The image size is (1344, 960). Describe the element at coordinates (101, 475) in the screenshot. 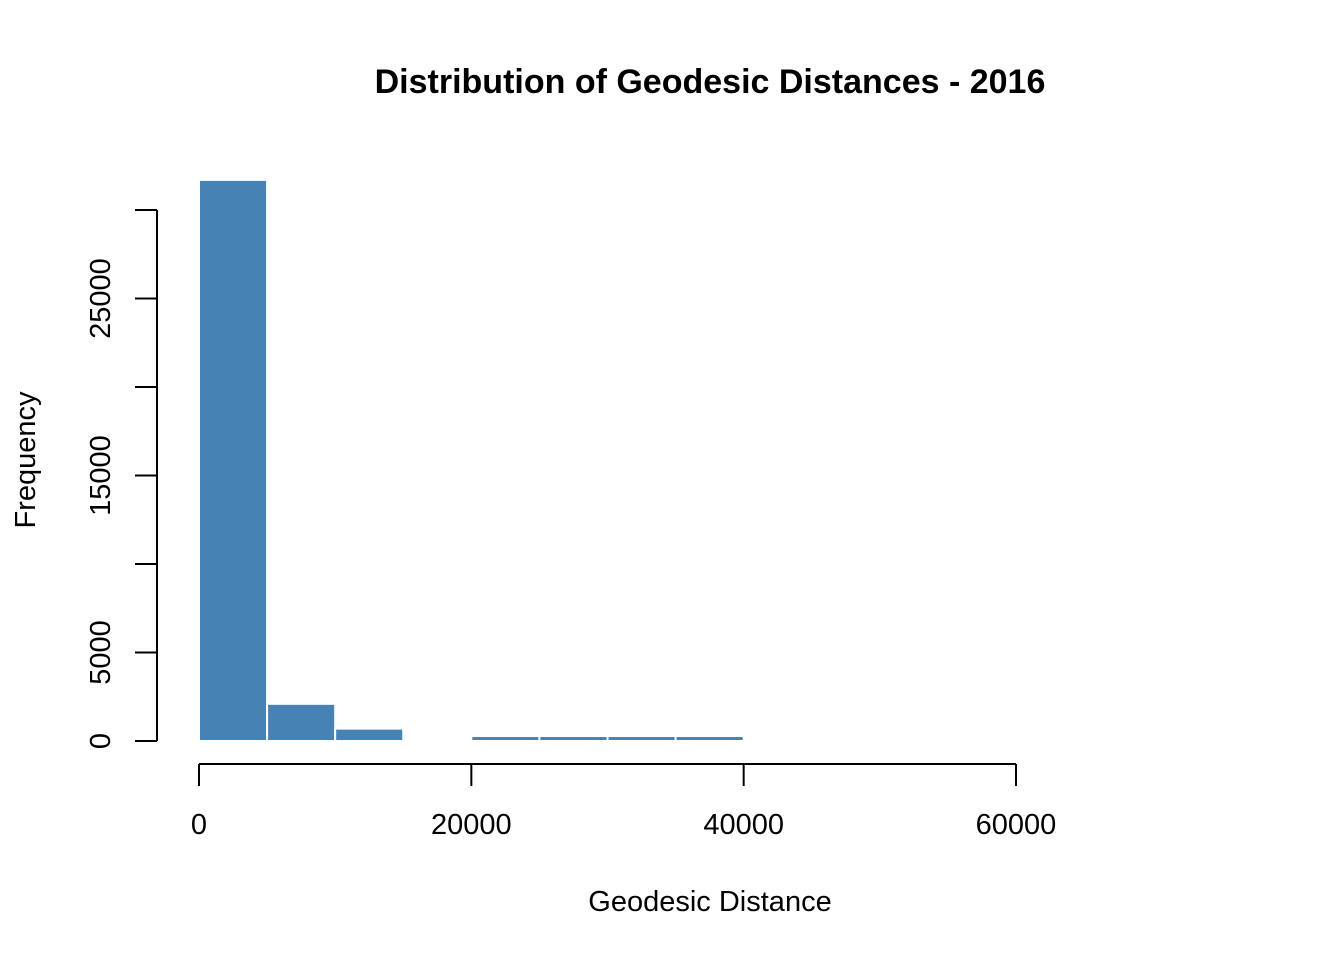

I see `y-tick-label: 15000` at that location.